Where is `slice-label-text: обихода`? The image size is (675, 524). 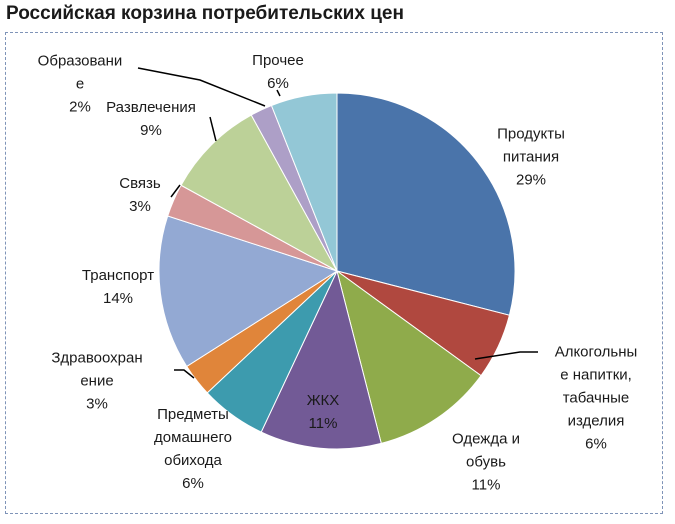 slice-label-text: обихода is located at coordinates (193, 460).